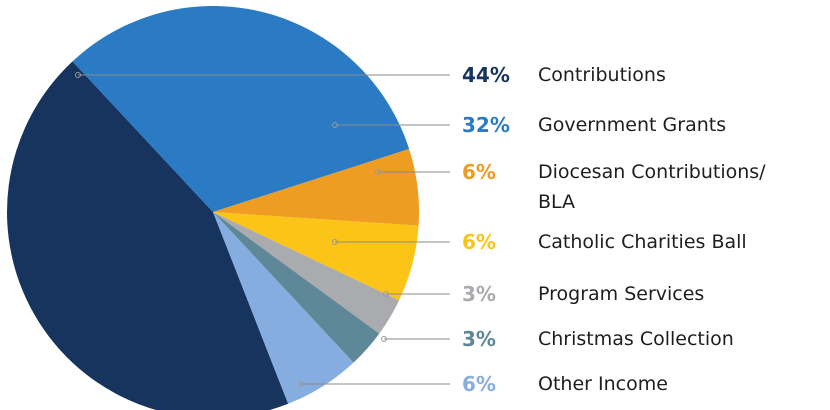 The width and height of the screenshot is (830, 410). Describe the element at coordinates (636, 339) in the screenshot. I see `legend-label: Christmas Collection` at that location.